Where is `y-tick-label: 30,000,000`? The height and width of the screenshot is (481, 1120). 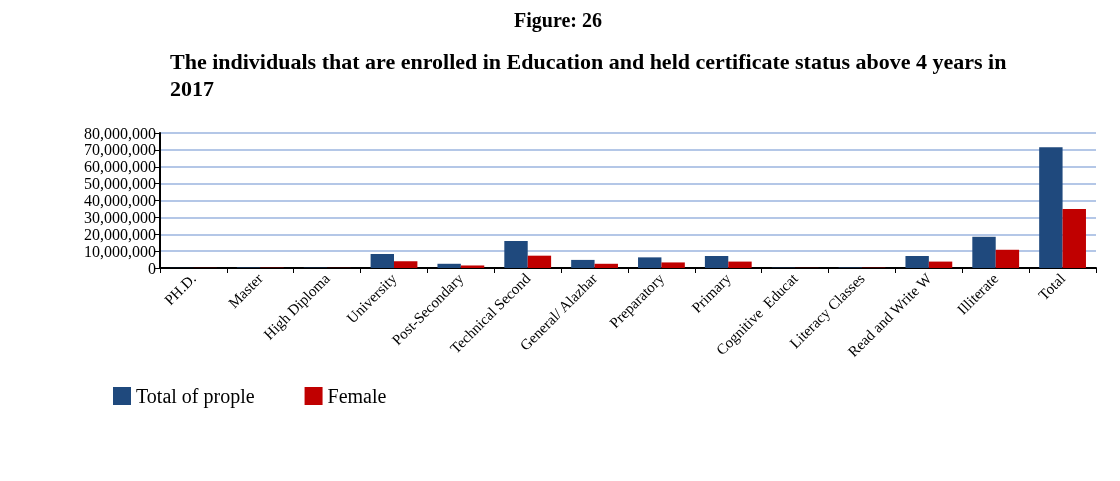 y-tick-label: 30,000,000 is located at coordinates (120, 217).